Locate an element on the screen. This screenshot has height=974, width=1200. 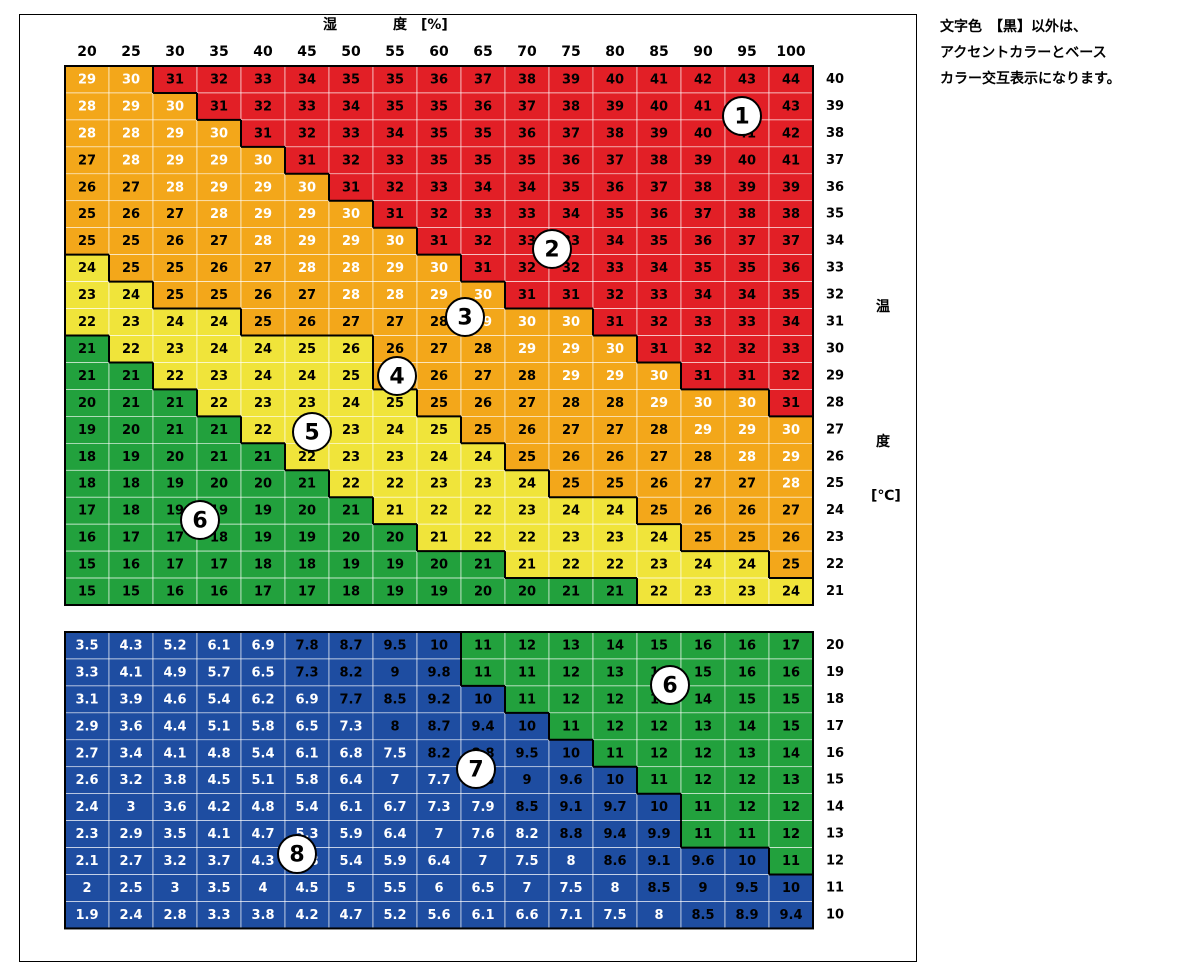
upper-grid-cell-value: 30 is located at coordinates (307, 187).